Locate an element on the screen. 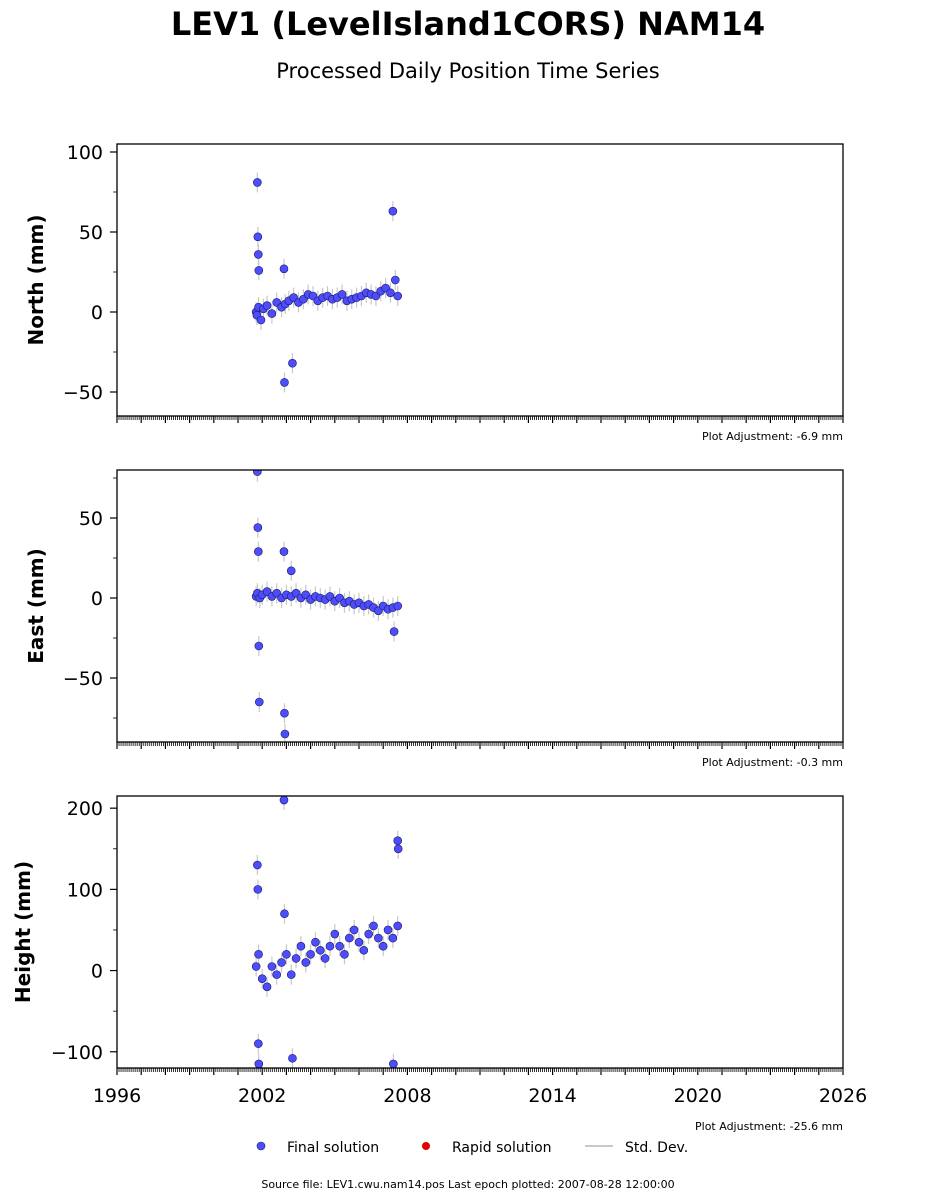 This screenshot has height=1200, width=937. x-tick-label: 2014 is located at coordinates (552, 1096).